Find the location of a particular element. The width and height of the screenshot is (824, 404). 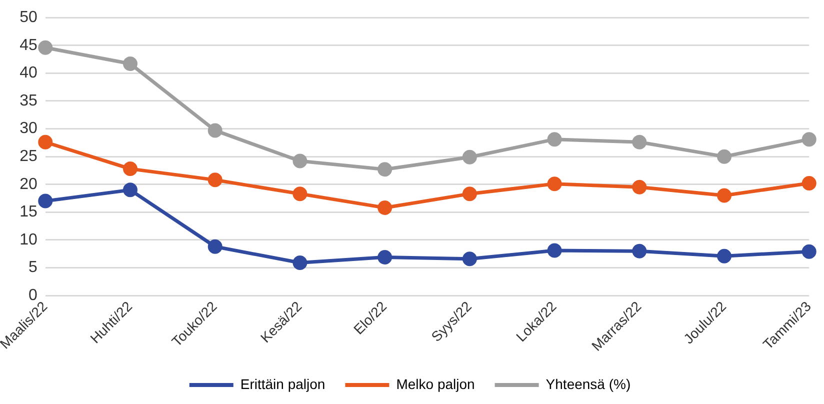

y-tick-label: 45 is located at coordinates (29, 45).